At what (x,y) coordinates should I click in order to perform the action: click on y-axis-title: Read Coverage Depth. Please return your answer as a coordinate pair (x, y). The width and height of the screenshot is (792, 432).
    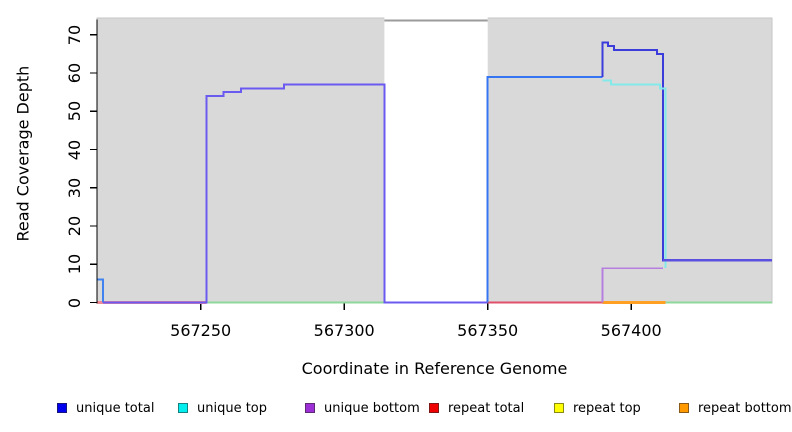
    Looking at the image, I should click on (23, 153).